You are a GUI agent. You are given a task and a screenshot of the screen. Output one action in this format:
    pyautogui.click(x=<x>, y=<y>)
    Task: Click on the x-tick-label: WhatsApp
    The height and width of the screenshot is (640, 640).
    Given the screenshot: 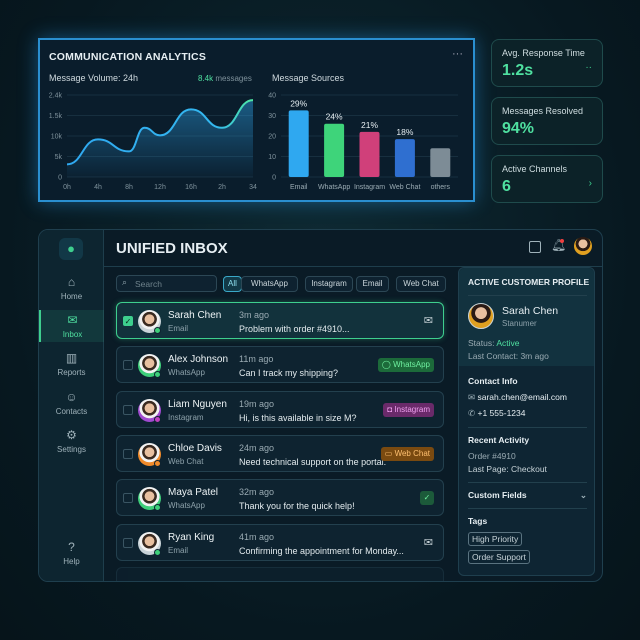 What is the action you would take?
    pyautogui.click(x=334, y=187)
    